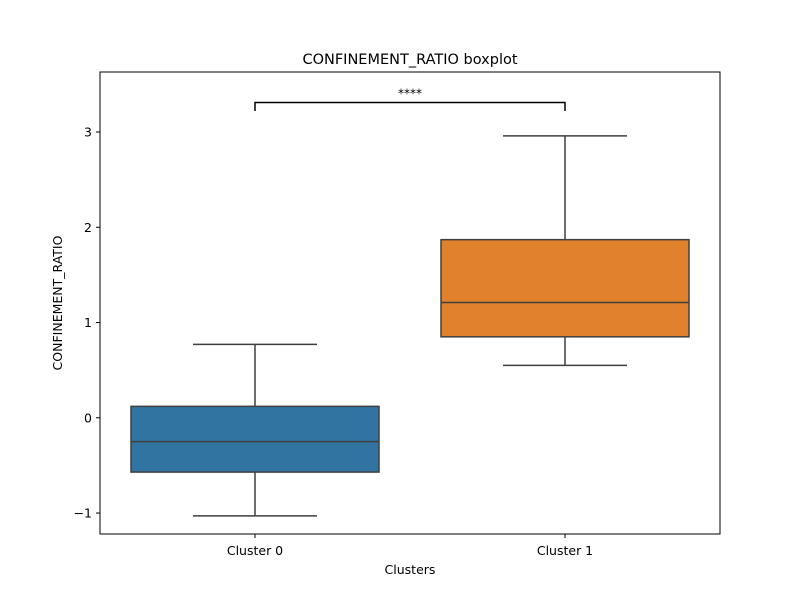 The image size is (800, 600). What do you see at coordinates (88, 322) in the screenshot?
I see `y-tick-label: 1` at bounding box center [88, 322].